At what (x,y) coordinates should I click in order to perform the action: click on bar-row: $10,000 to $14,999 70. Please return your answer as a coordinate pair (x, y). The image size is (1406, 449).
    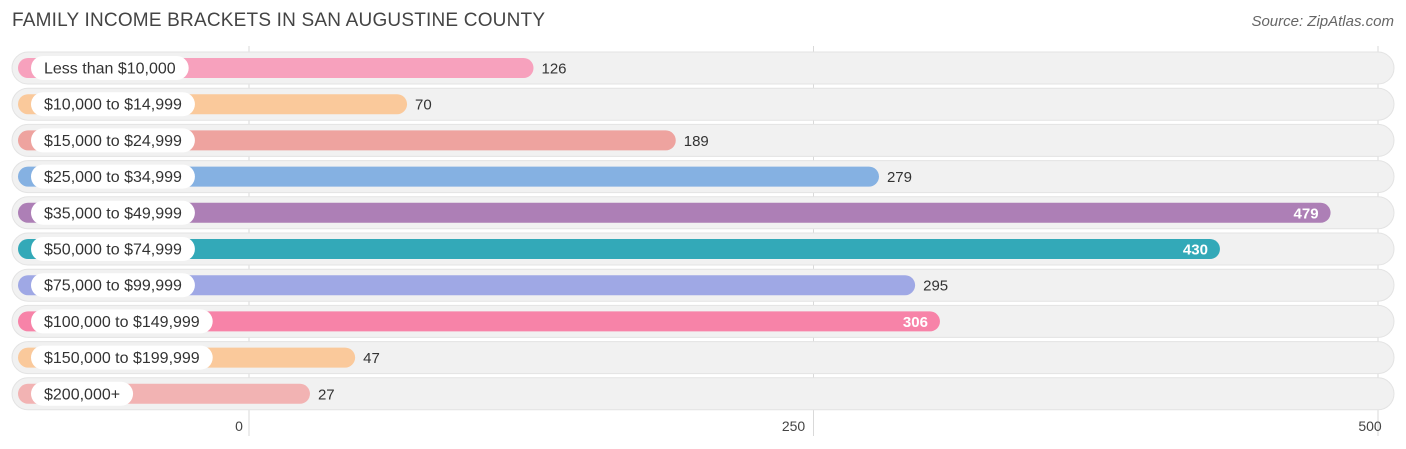
    Looking at the image, I should click on (703, 104).